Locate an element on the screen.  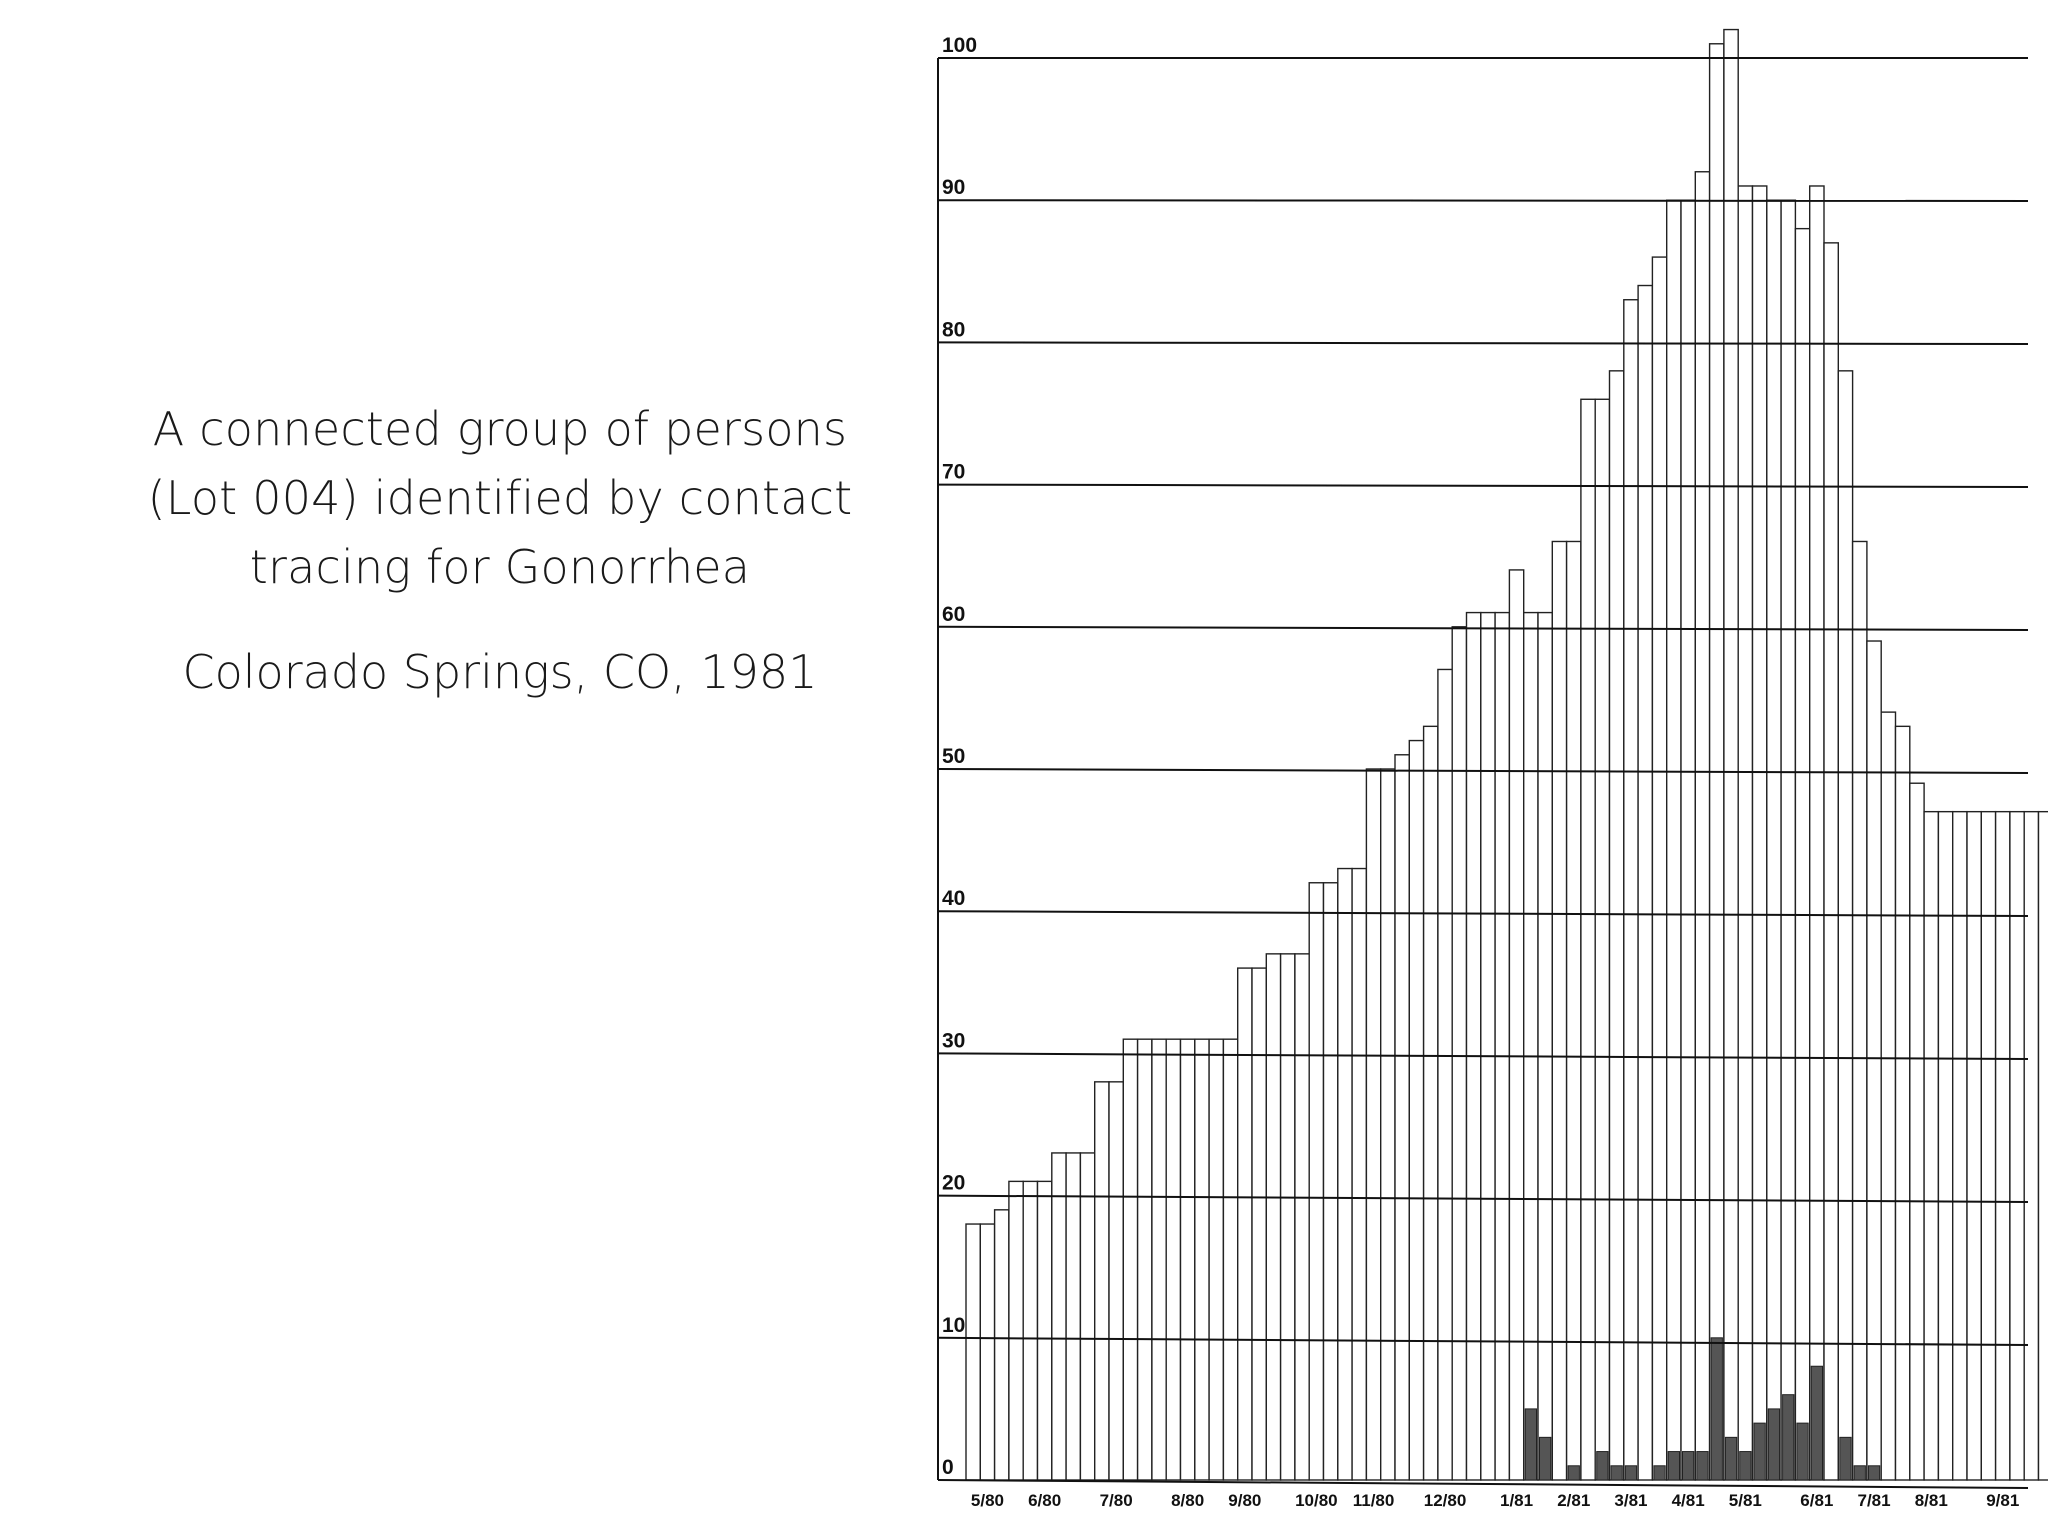
x-tick-label: 7/81 is located at coordinates (1874, 1500).